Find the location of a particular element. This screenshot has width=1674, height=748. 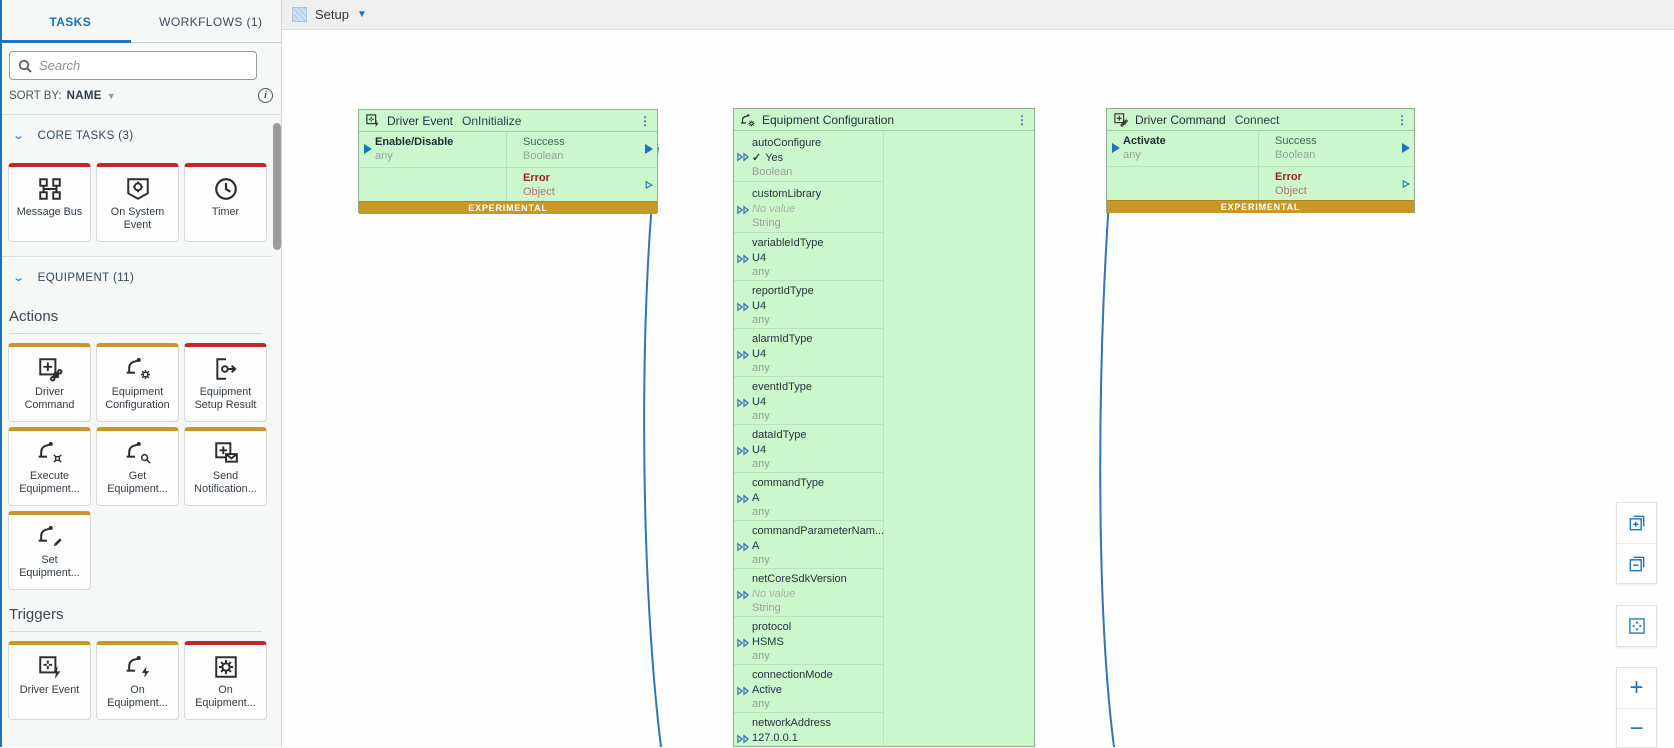

search-box is located at coordinates (133, 65).